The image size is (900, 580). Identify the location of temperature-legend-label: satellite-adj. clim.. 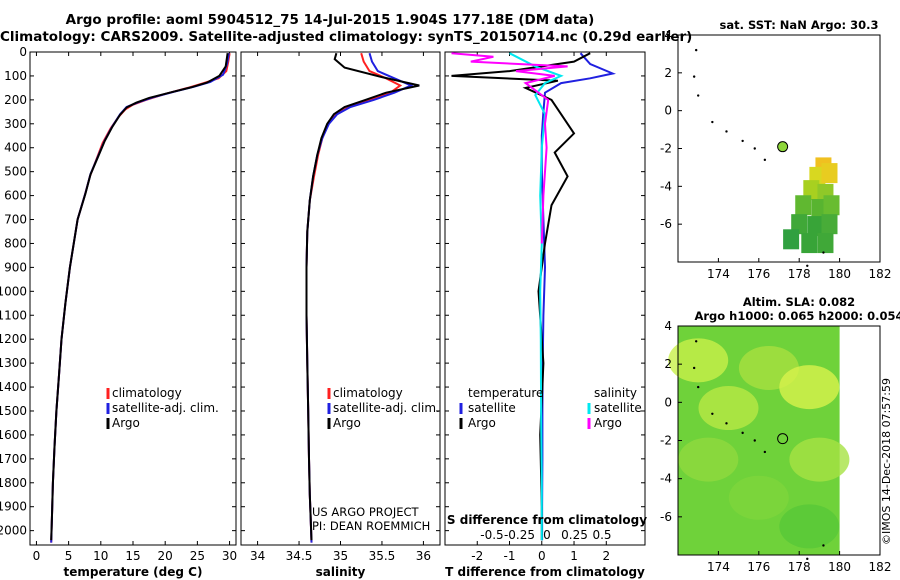
(165, 408).